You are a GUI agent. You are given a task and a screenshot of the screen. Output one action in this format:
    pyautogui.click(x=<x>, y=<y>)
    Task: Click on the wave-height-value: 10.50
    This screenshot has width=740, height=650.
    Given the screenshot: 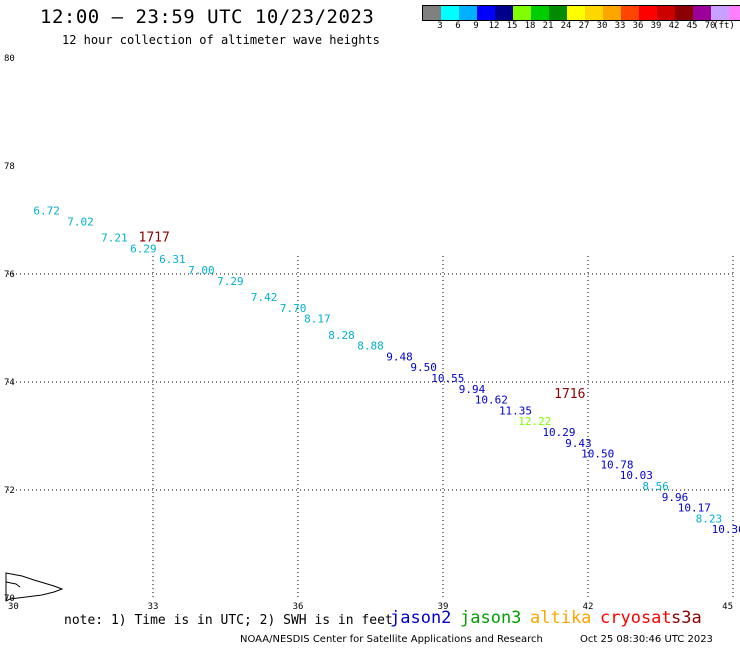 What is the action you would take?
    pyautogui.click(x=597, y=454)
    